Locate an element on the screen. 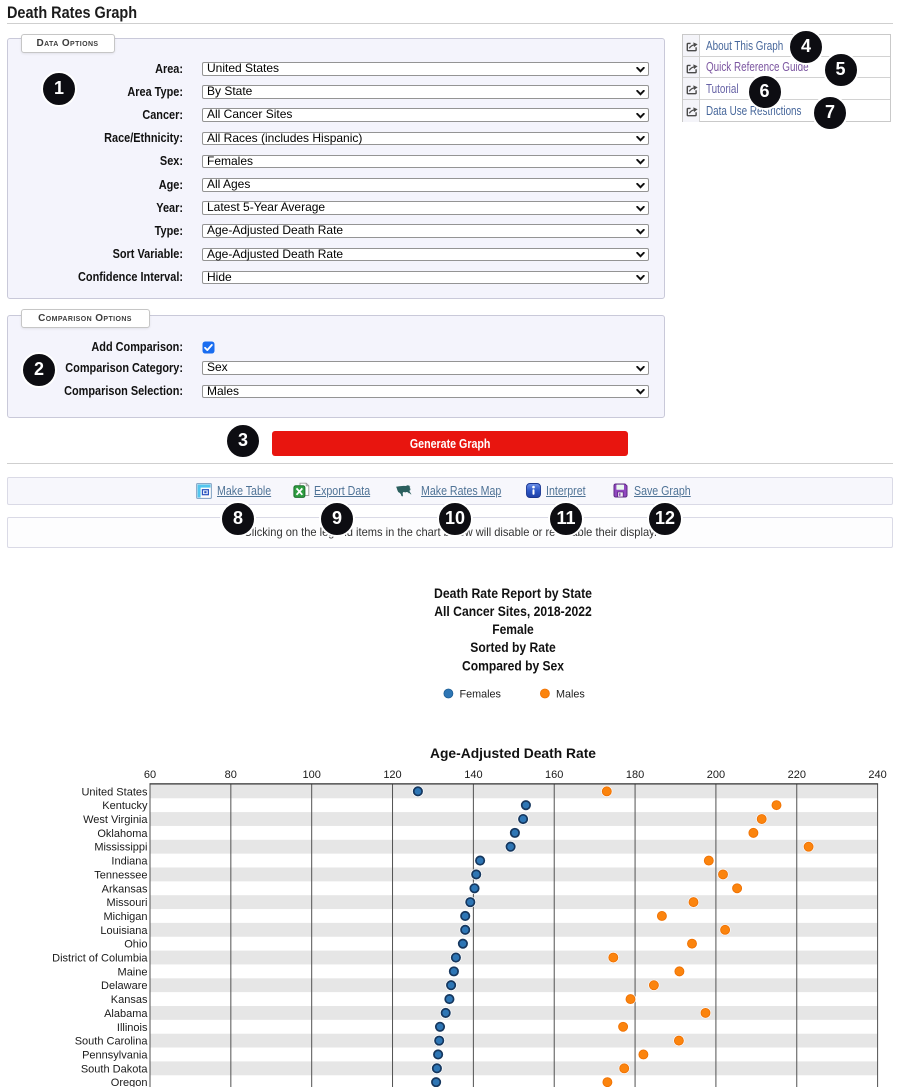 This screenshot has height=1087, width=900. svg-text: 120 is located at coordinates (392, 775).